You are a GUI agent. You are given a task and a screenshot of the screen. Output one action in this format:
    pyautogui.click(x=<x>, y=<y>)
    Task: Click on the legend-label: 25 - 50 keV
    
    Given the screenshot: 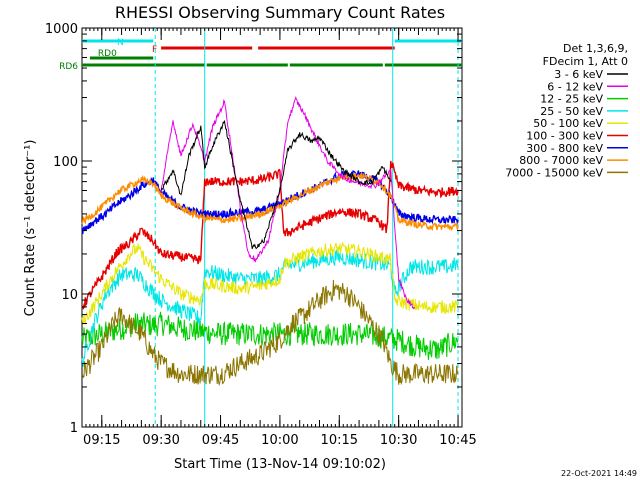 What is the action you would take?
    pyautogui.click(x=571, y=111)
    